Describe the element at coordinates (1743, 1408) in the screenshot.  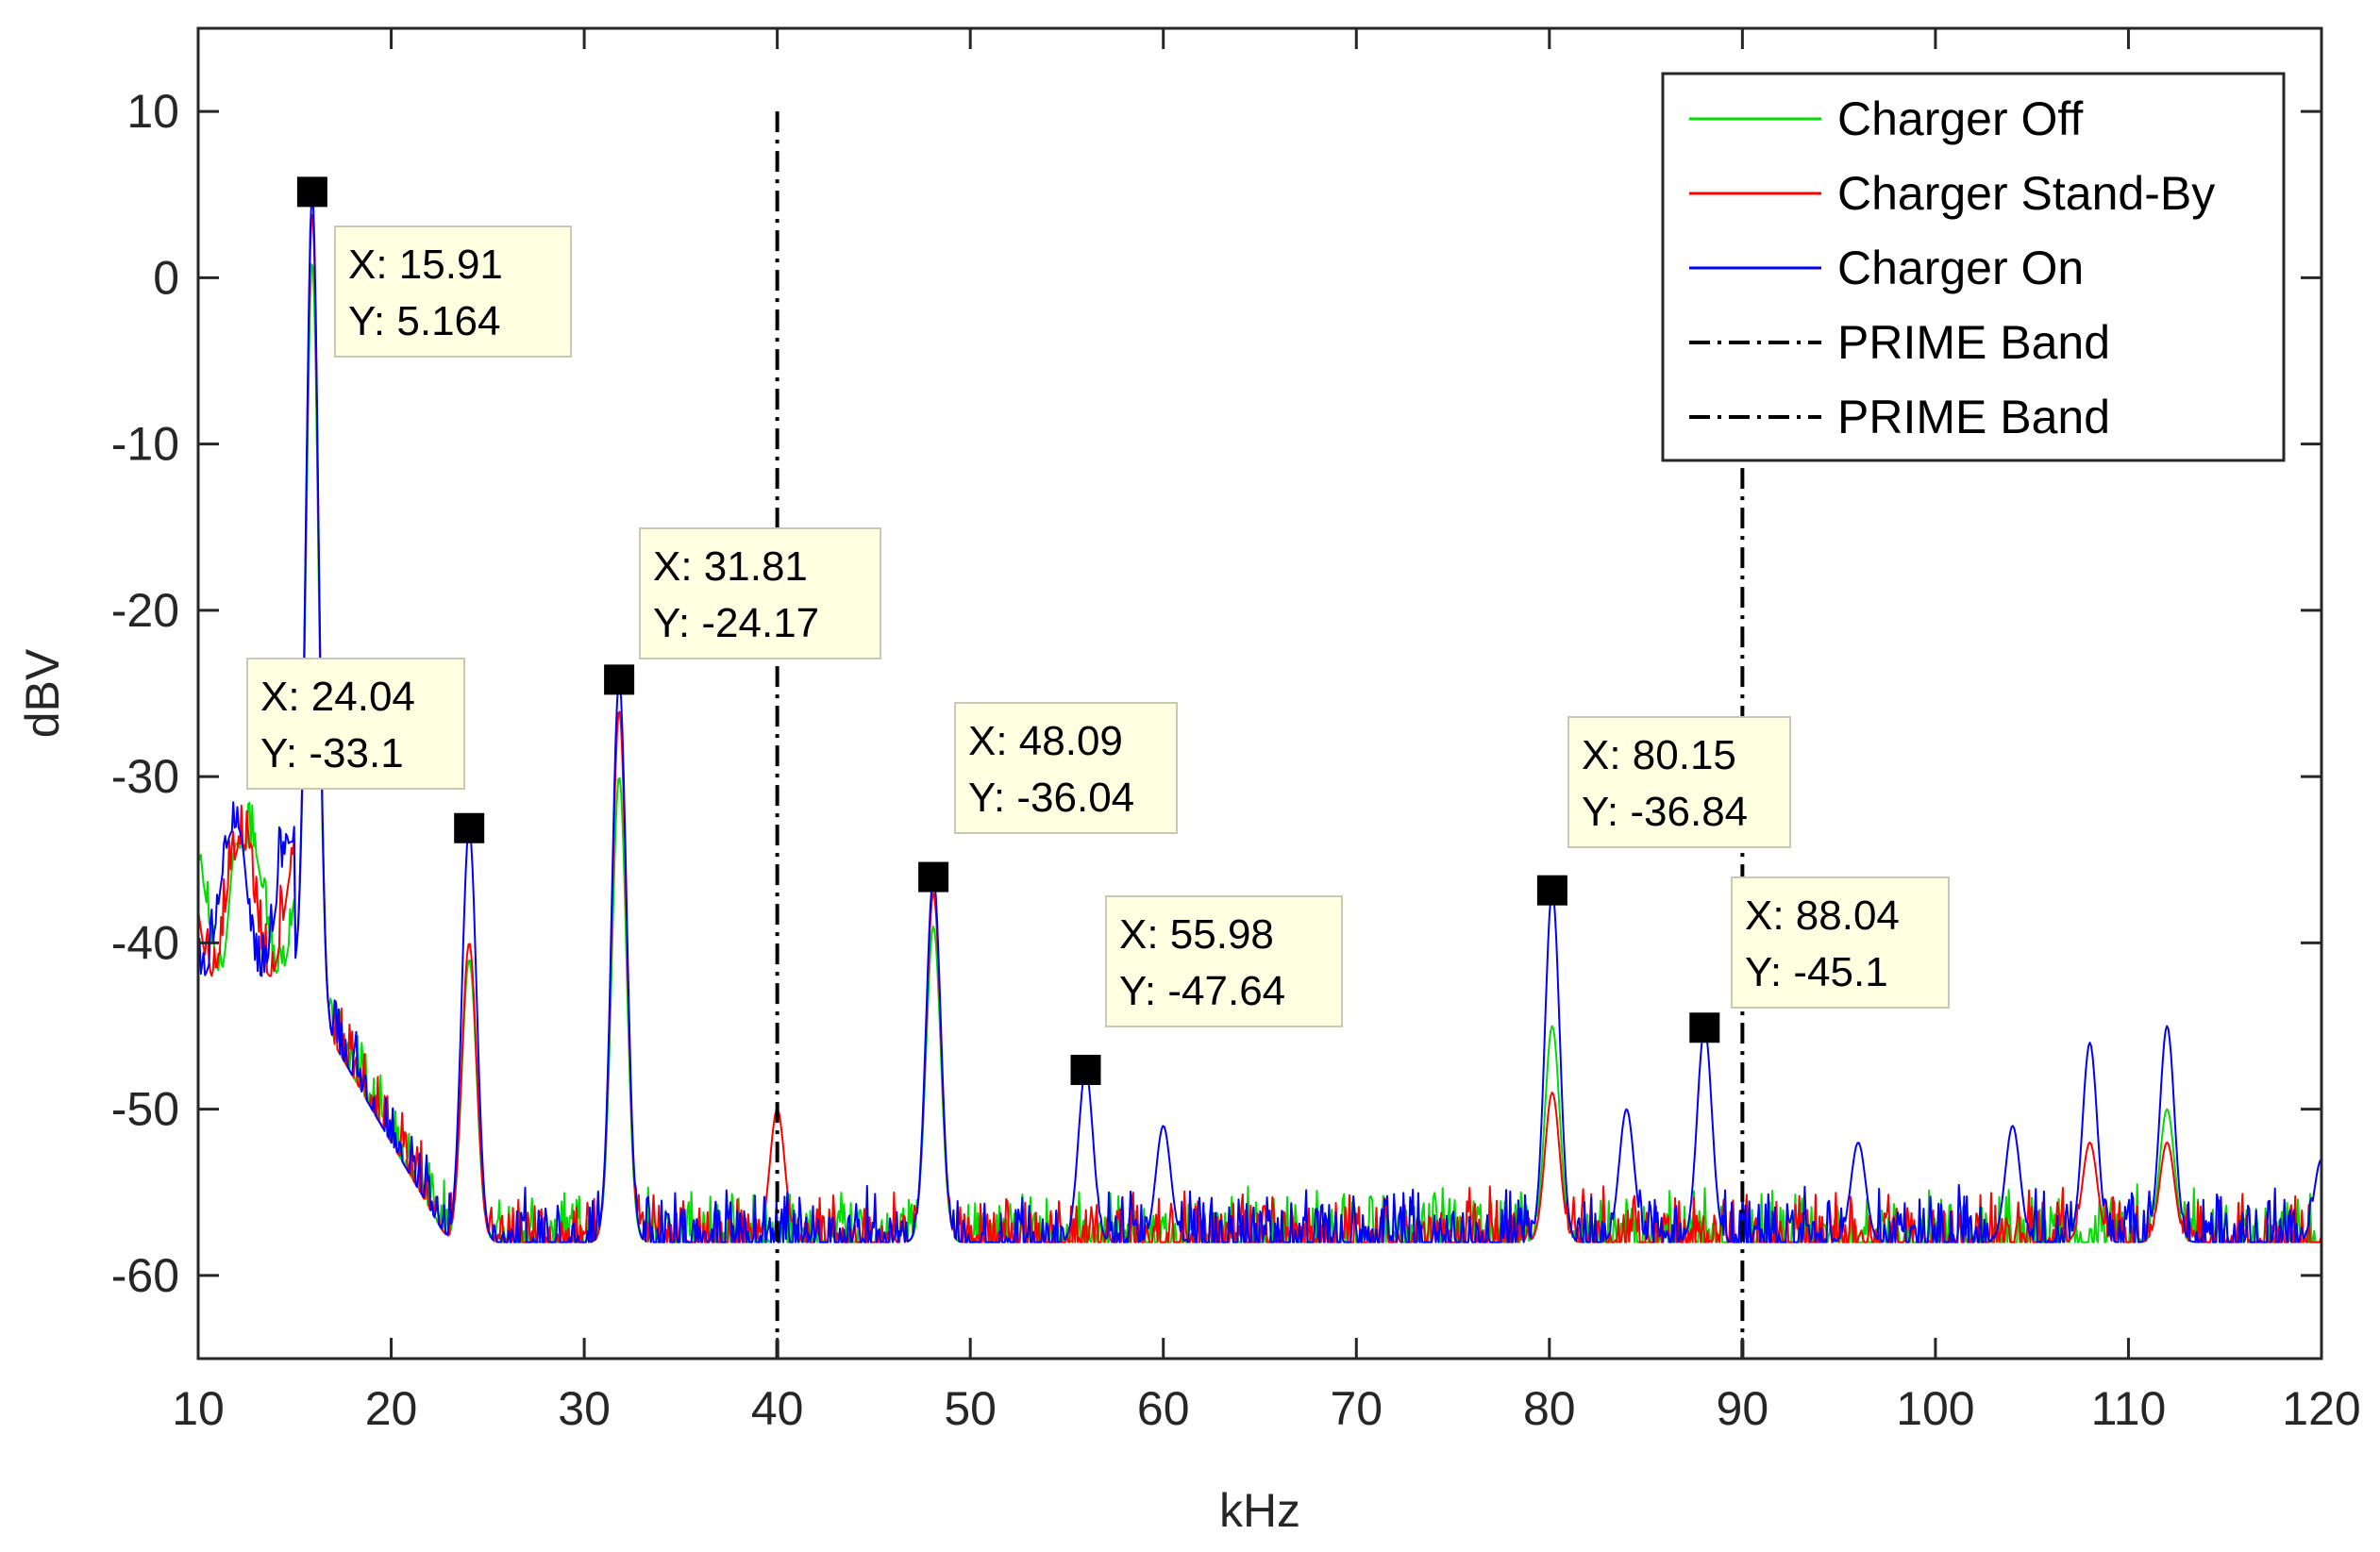
I see `x-tick-label: 90` at that location.